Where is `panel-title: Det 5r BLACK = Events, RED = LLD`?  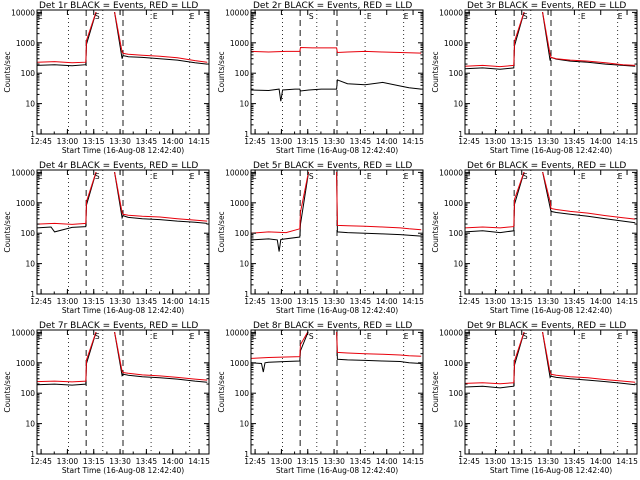
panel-title: Det 5r BLACK = Events, RED = LLD is located at coordinates (332, 166).